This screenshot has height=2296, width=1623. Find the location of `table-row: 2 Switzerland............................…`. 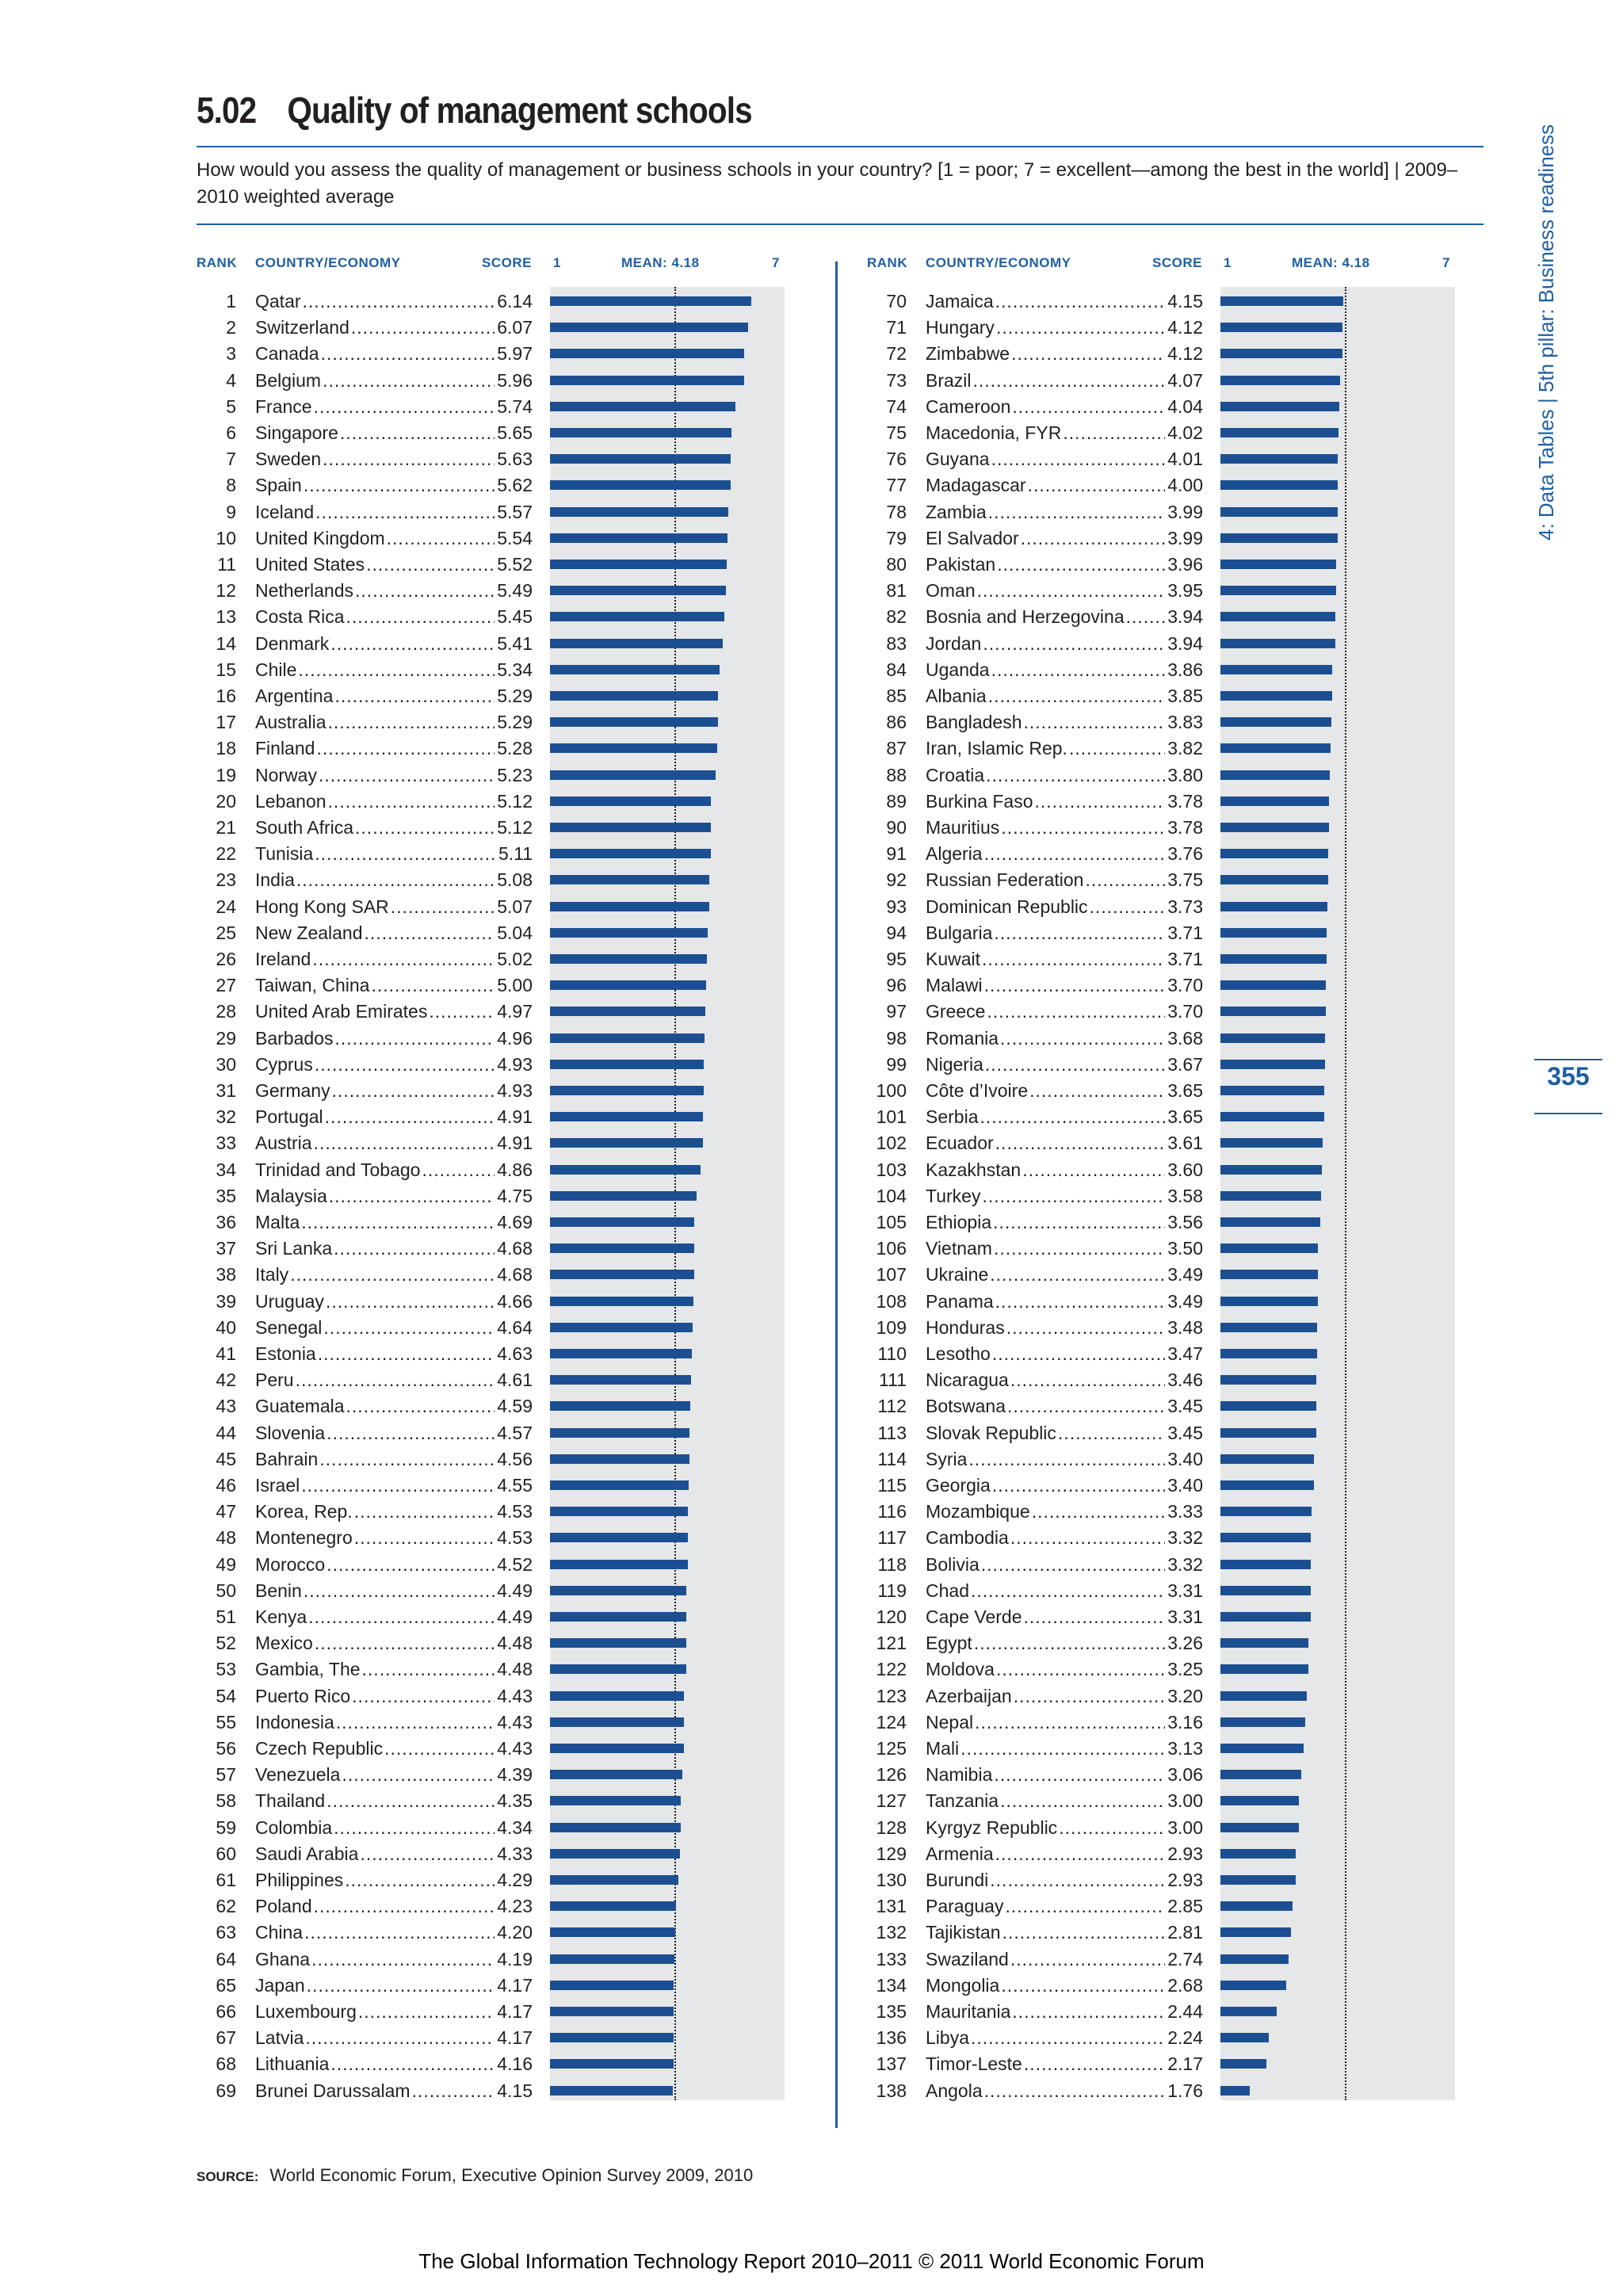

table-row: 2 Switzerland............................… is located at coordinates (490, 328).